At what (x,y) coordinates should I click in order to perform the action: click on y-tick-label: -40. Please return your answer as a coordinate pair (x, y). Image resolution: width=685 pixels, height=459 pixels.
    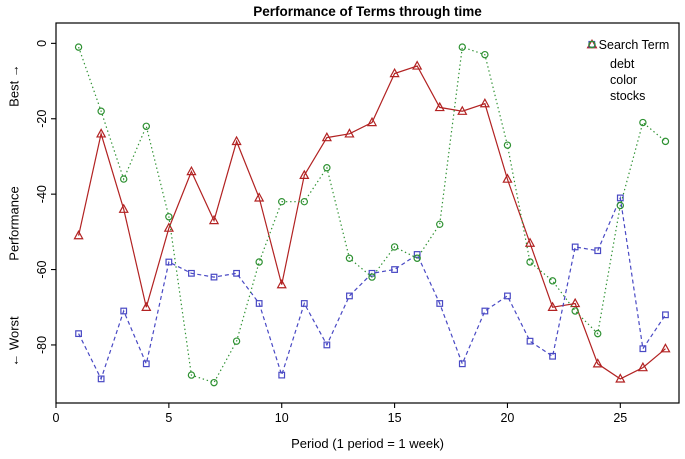
    Looking at the image, I should click on (42, 194).